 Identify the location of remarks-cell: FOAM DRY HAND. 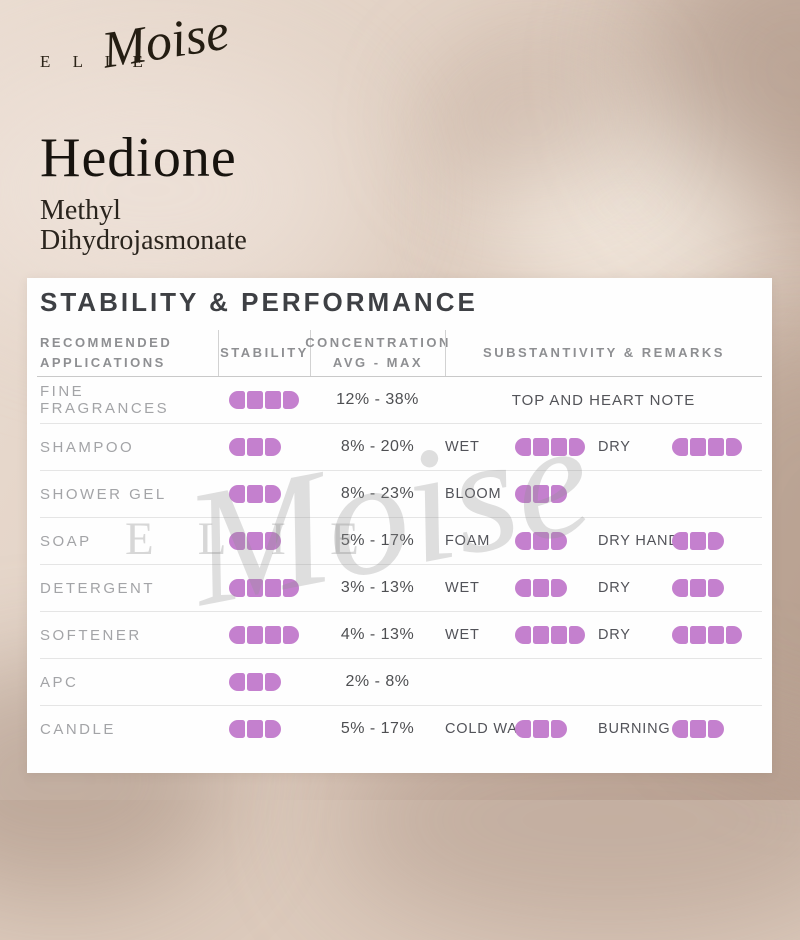
(603, 541).